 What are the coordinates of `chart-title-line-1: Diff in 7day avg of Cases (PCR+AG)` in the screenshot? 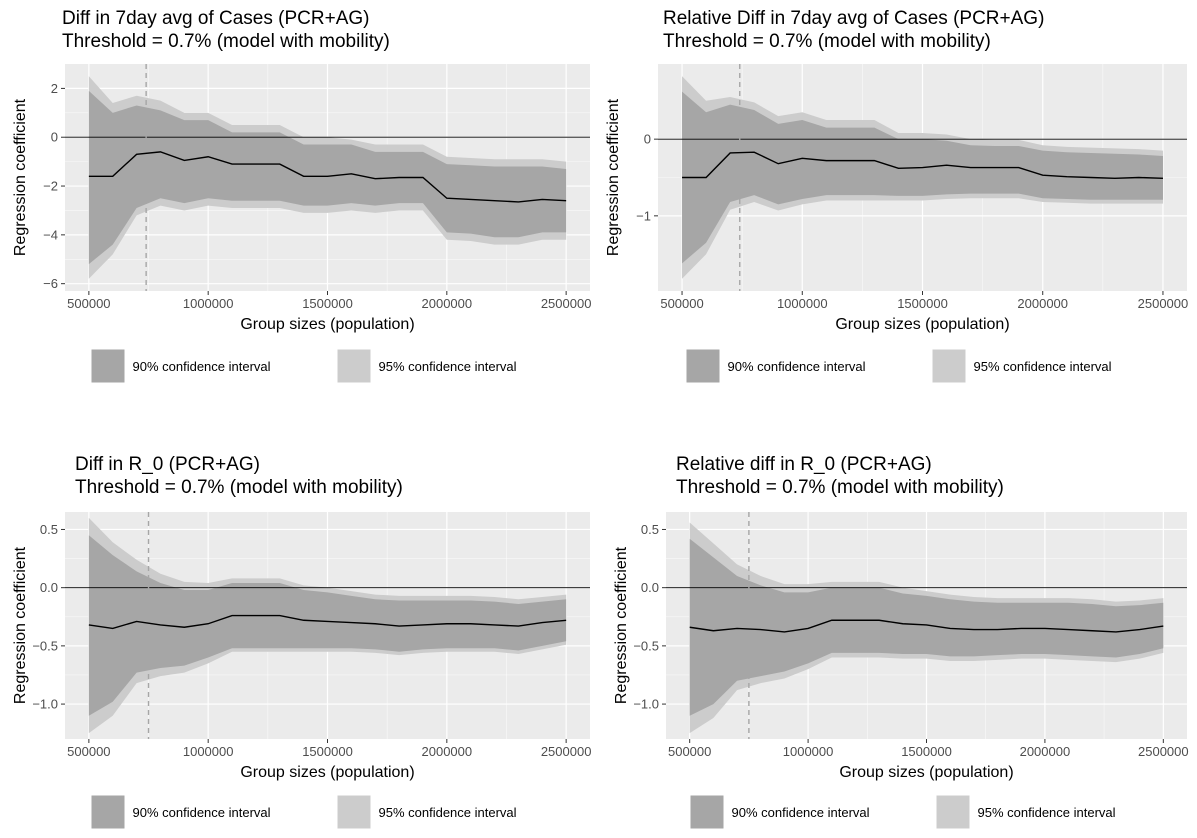 It's located at (215, 18).